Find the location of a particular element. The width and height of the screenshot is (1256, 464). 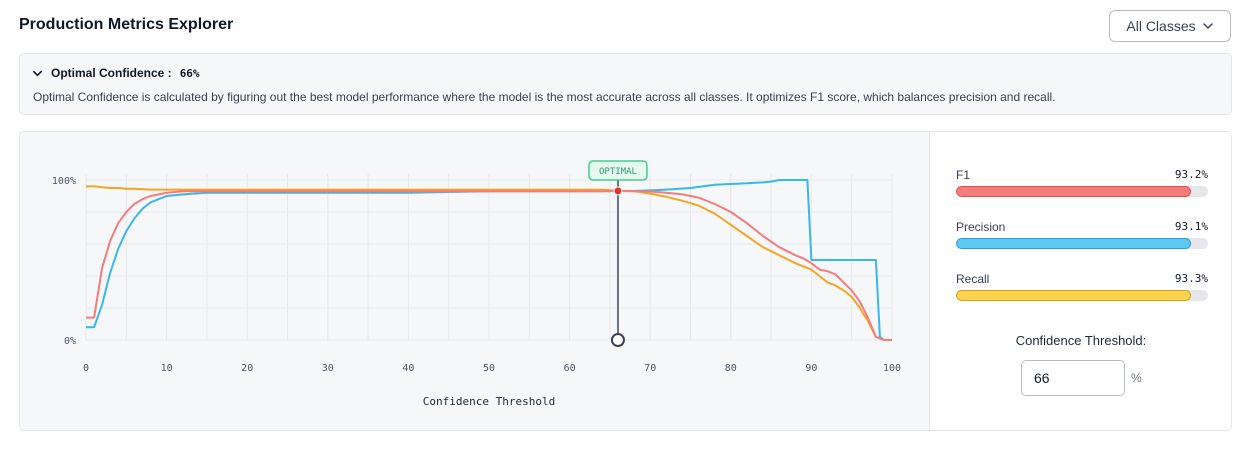

metric-recall-bar is located at coordinates (1082, 295).